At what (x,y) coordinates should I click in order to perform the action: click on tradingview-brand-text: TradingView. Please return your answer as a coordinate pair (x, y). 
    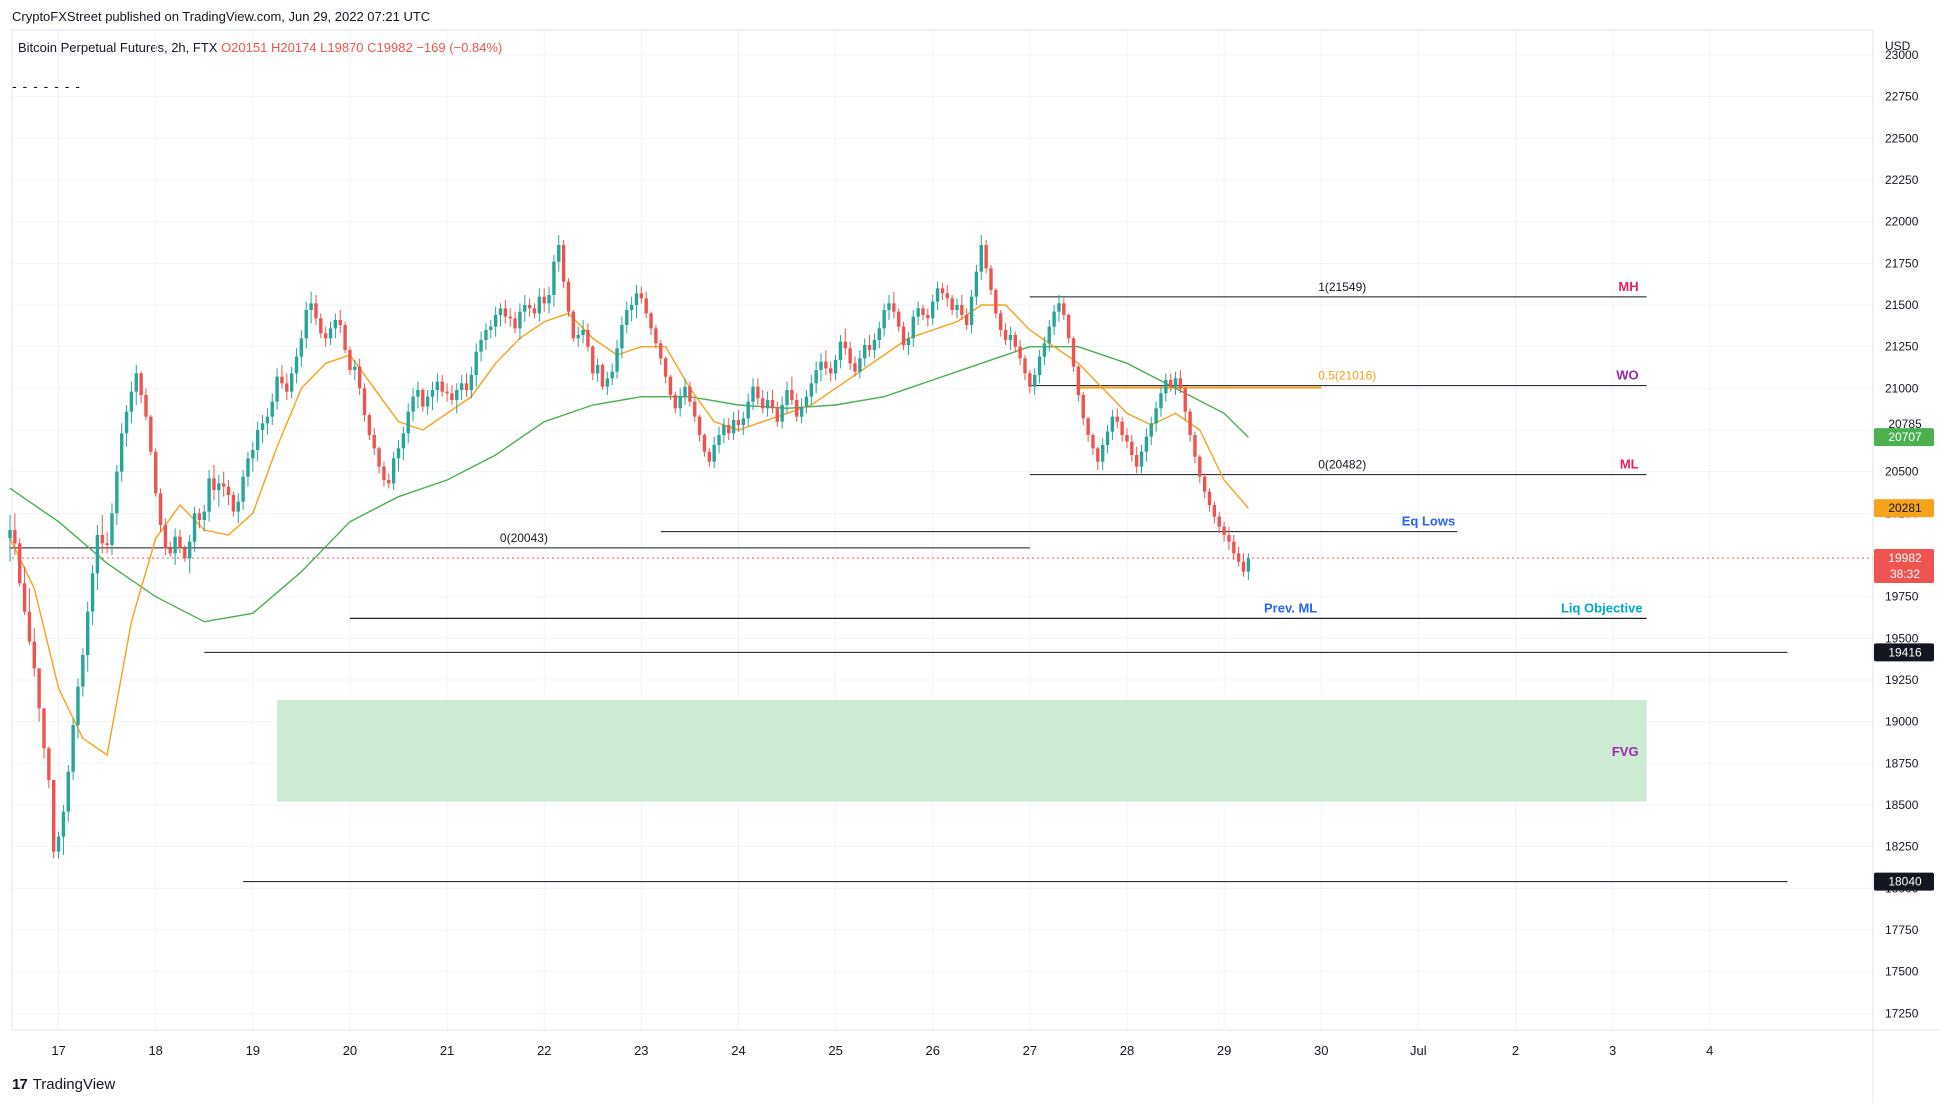
    Looking at the image, I should click on (74, 1084).